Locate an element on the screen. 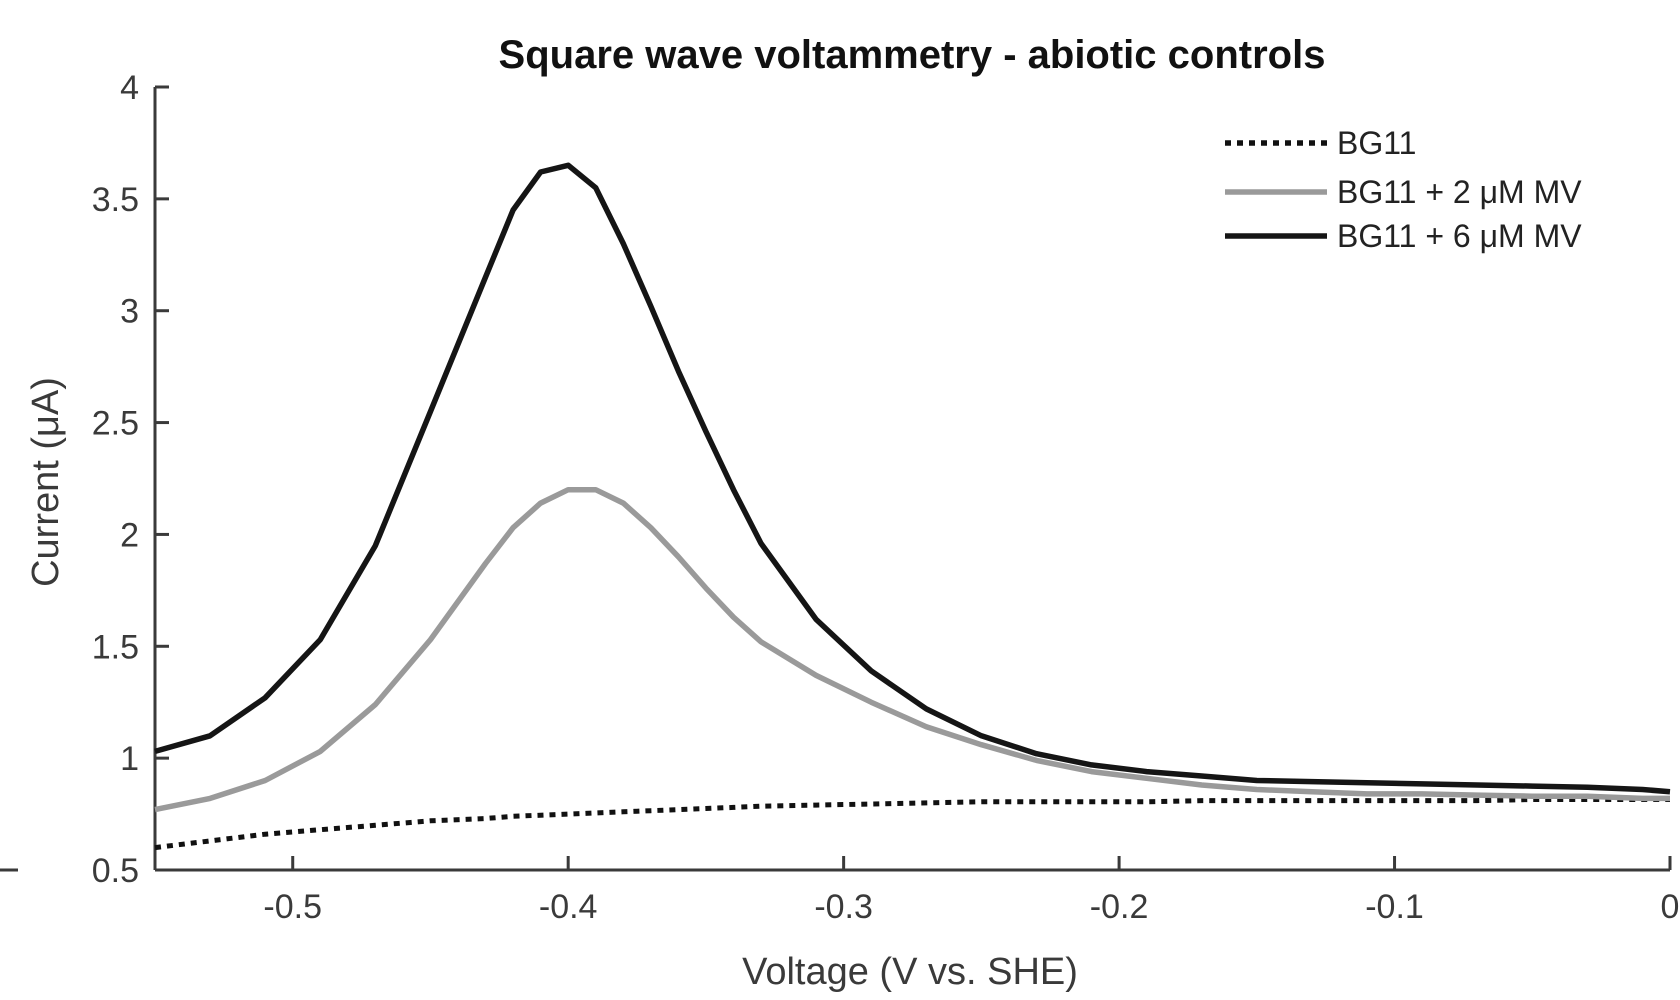 The image size is (1680, 1000). x-tick-label: -0.1 is located at coordinates (1394, 907).